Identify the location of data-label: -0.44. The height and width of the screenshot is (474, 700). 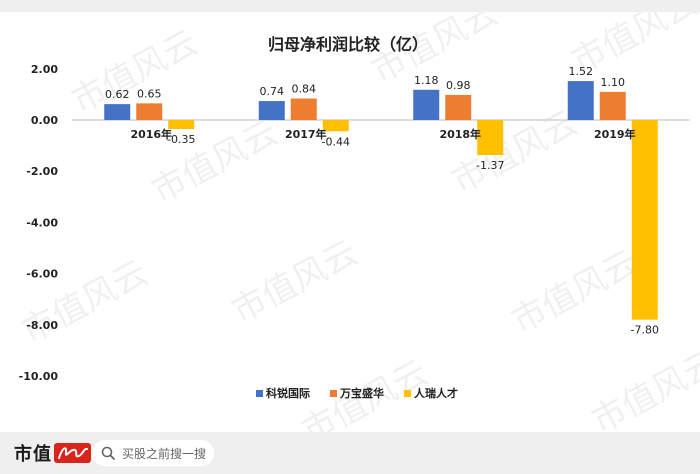
(336, 141).